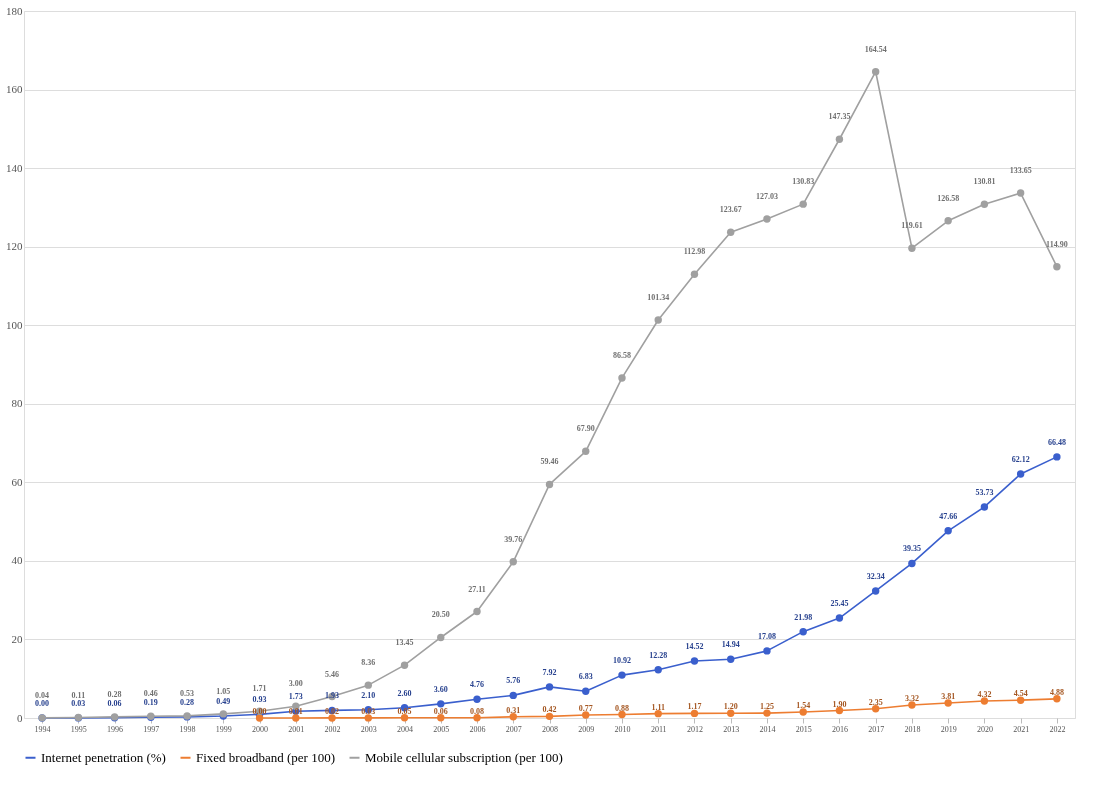  Describe the element at coordinates (114, 694) in the screenshot. I see `data-label: 0.28` at that location.